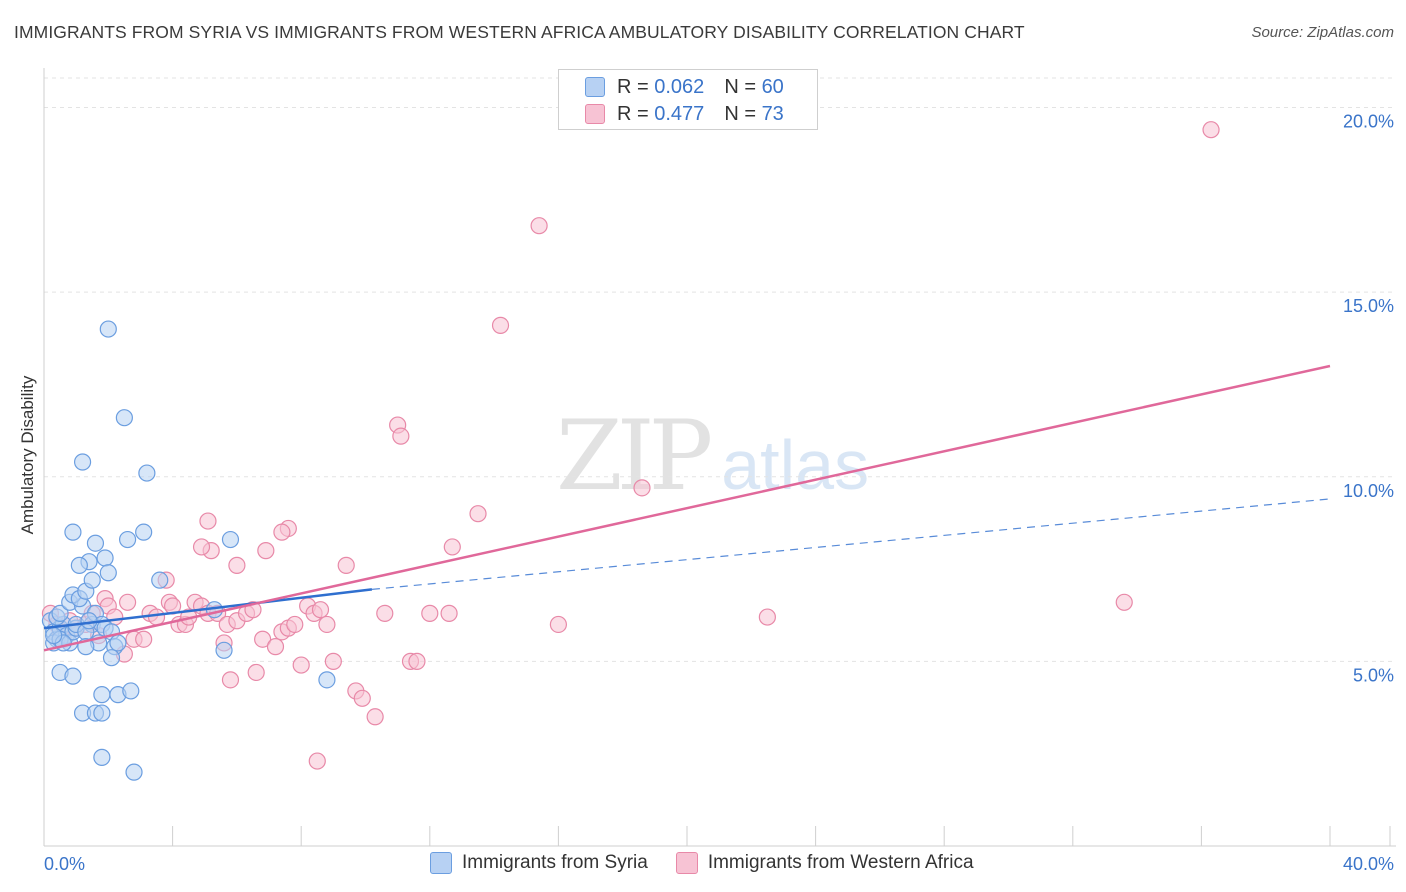 Image resolution: width=1406 pixels, height=892 pixels. Describe the element at coordinates (595, 87) in the screenshot. I see `legend-swatch-syria` at that location.